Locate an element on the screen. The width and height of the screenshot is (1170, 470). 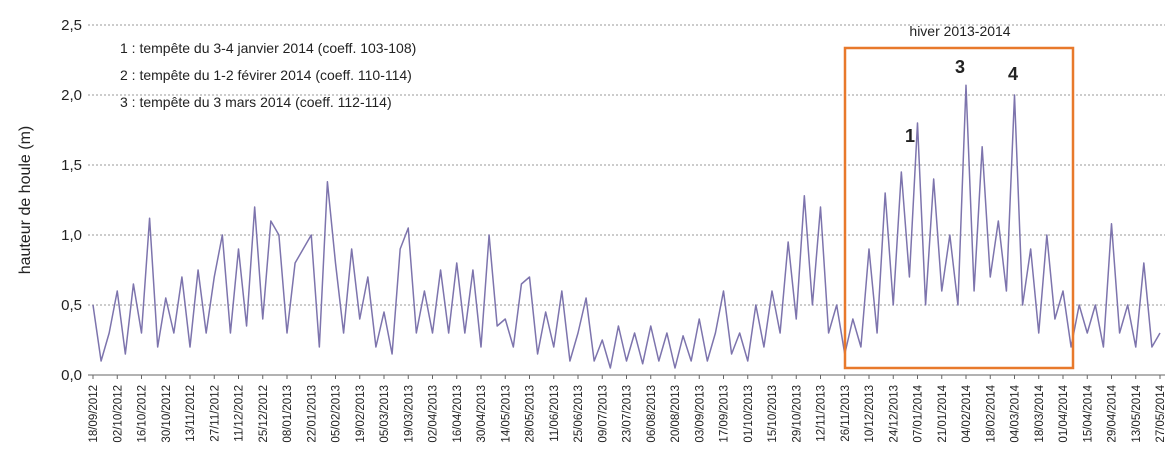
x-tick-label: 07/01/2014 is located at coordinates (919, 413).